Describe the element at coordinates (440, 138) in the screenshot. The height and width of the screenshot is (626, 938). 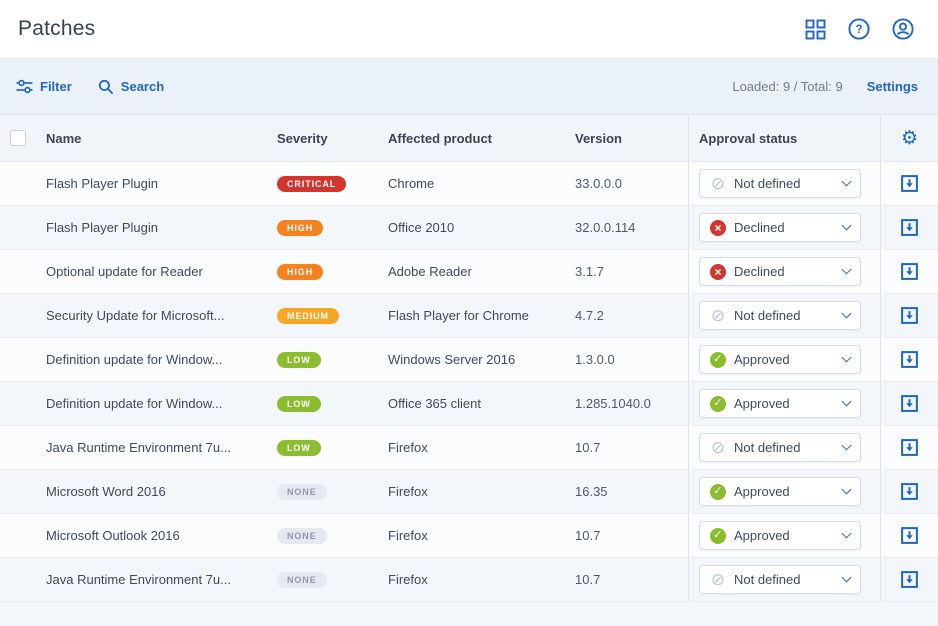
I see `column-header-product: Affected product` at that location.